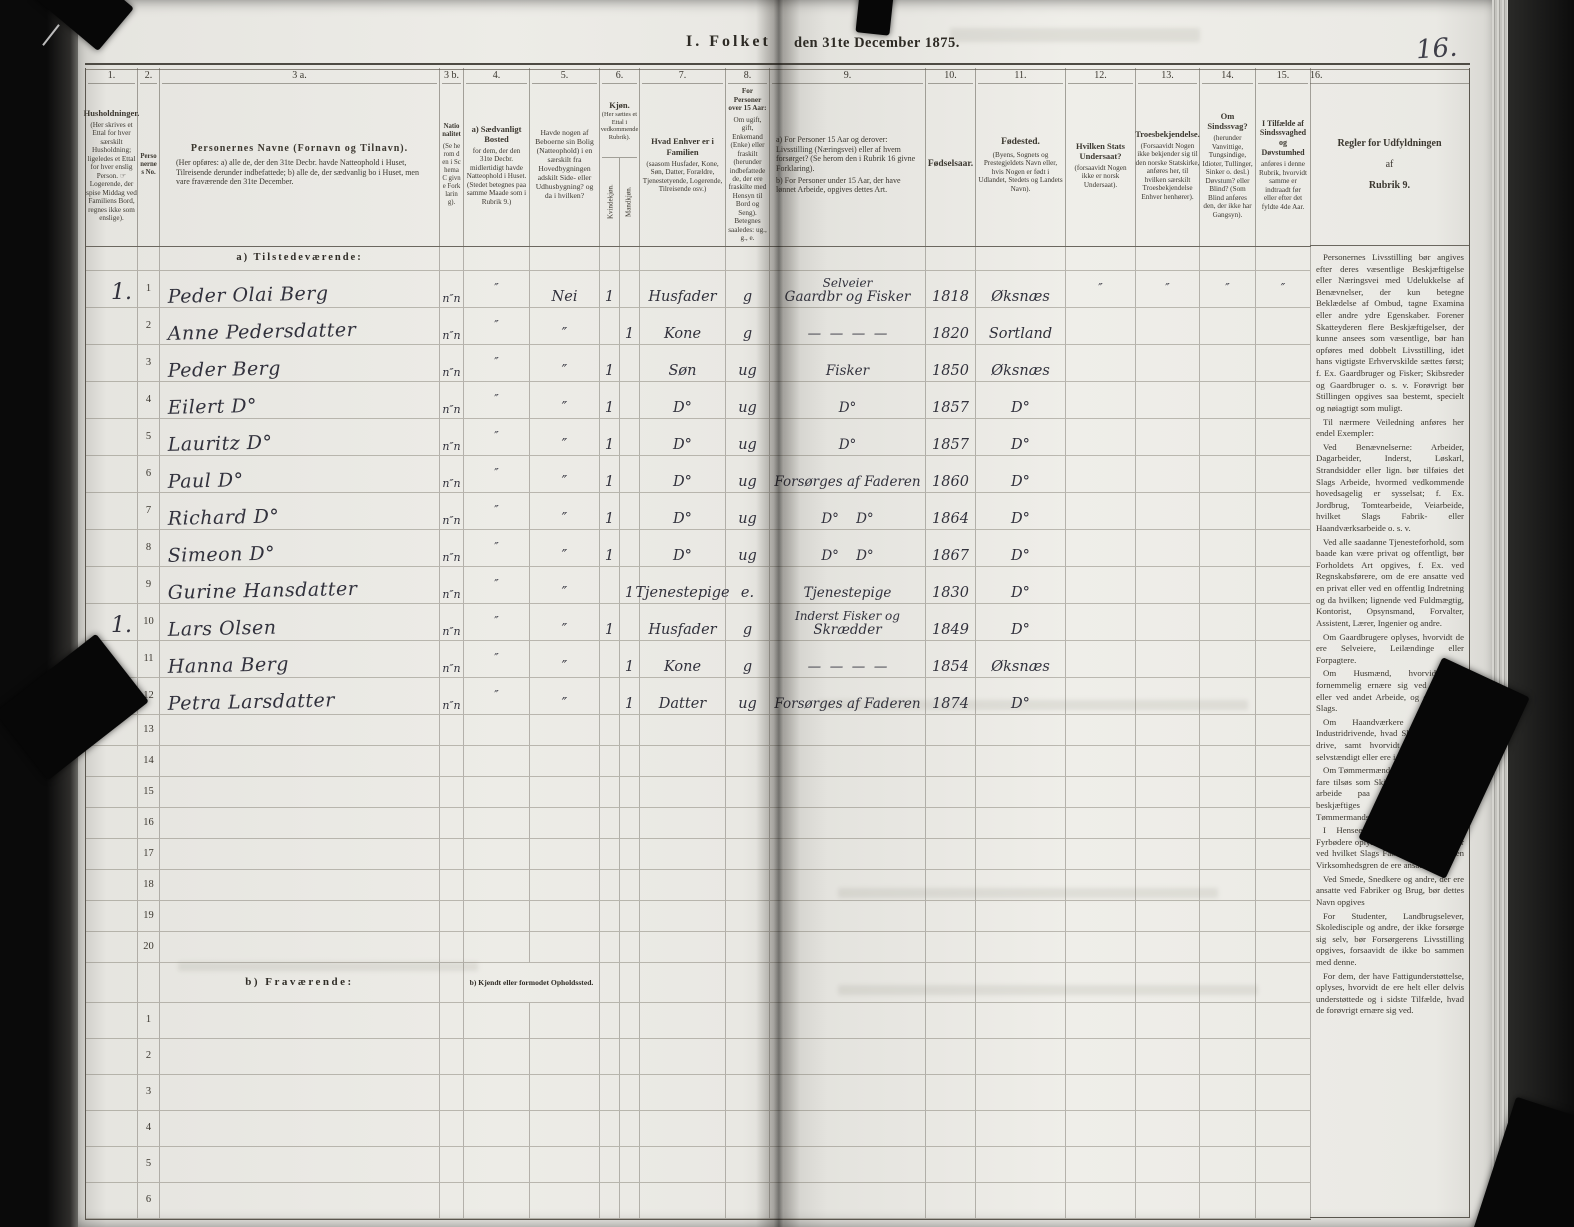  I want to click on header-female: Kvindekjøn., so click(610, 202).